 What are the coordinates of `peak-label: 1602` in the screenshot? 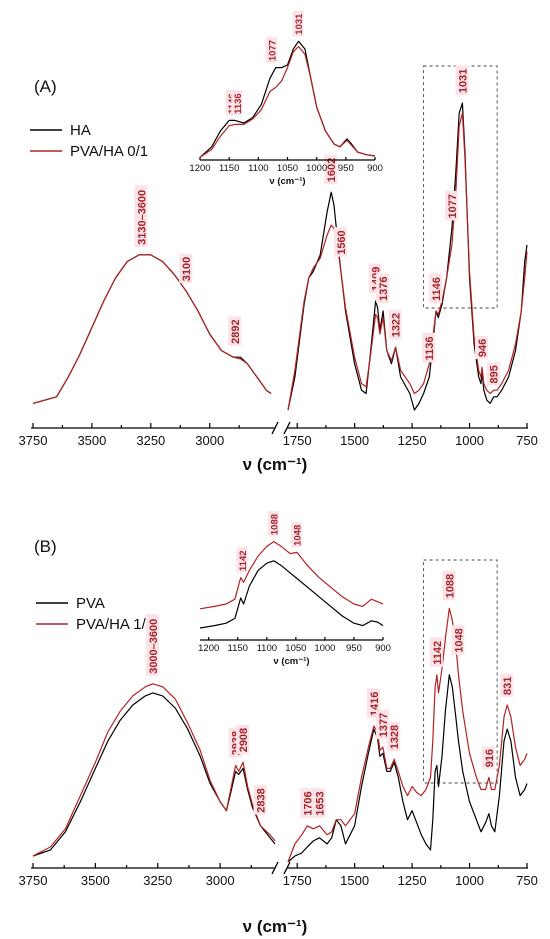 It's located at (332, 170).